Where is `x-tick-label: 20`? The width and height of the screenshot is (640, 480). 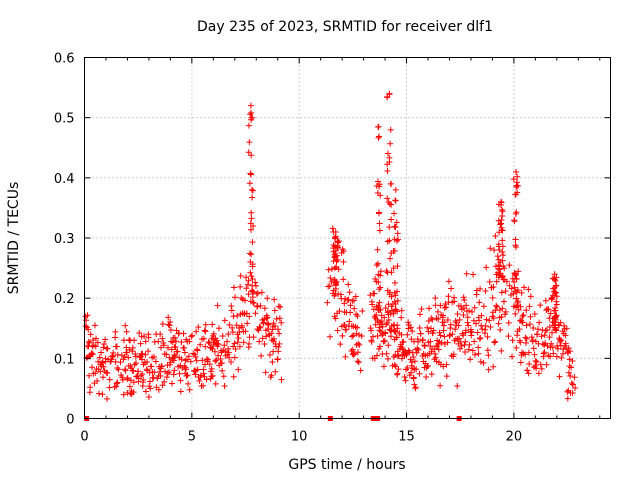
x-tick-label: 20 is located at coordinates (514, 437).